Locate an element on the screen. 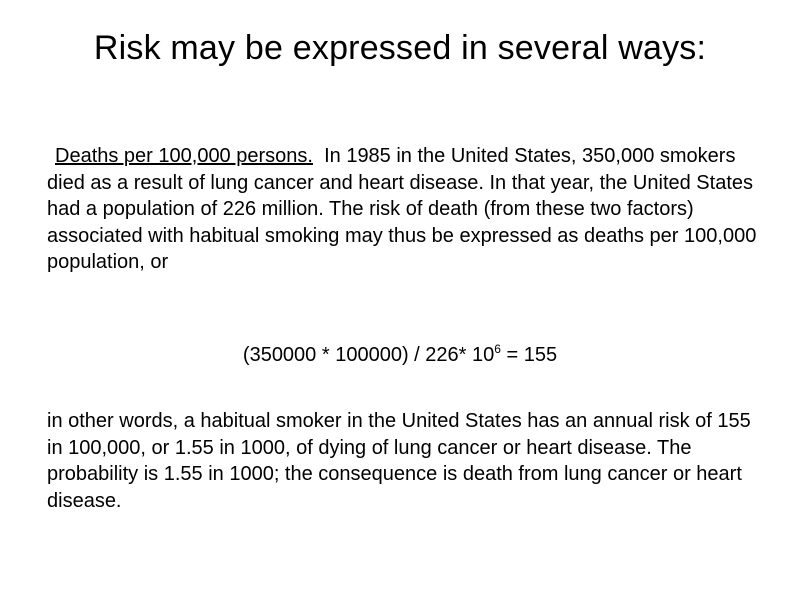 The image size is (800, 600). slide-title: Risk may be expressed in several ways: is located at coordinates (400, 48).